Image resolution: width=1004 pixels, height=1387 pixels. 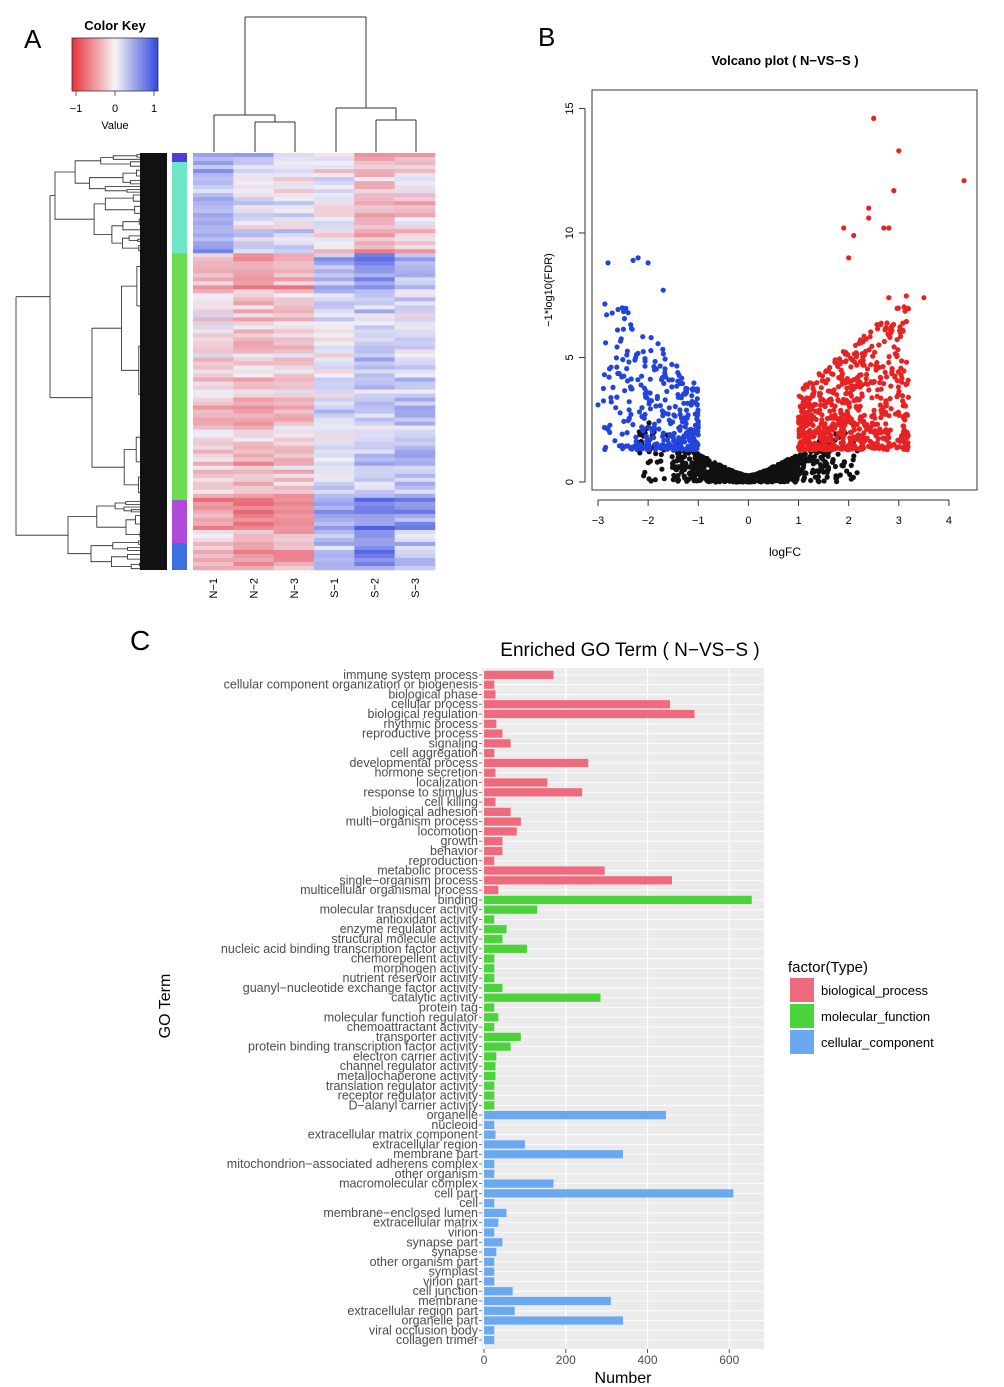 What do you see at coordinates (409, 929) in the screenshot?
I see `go-term-label: enzyme regulator activity` at bounding box center [409, 929].